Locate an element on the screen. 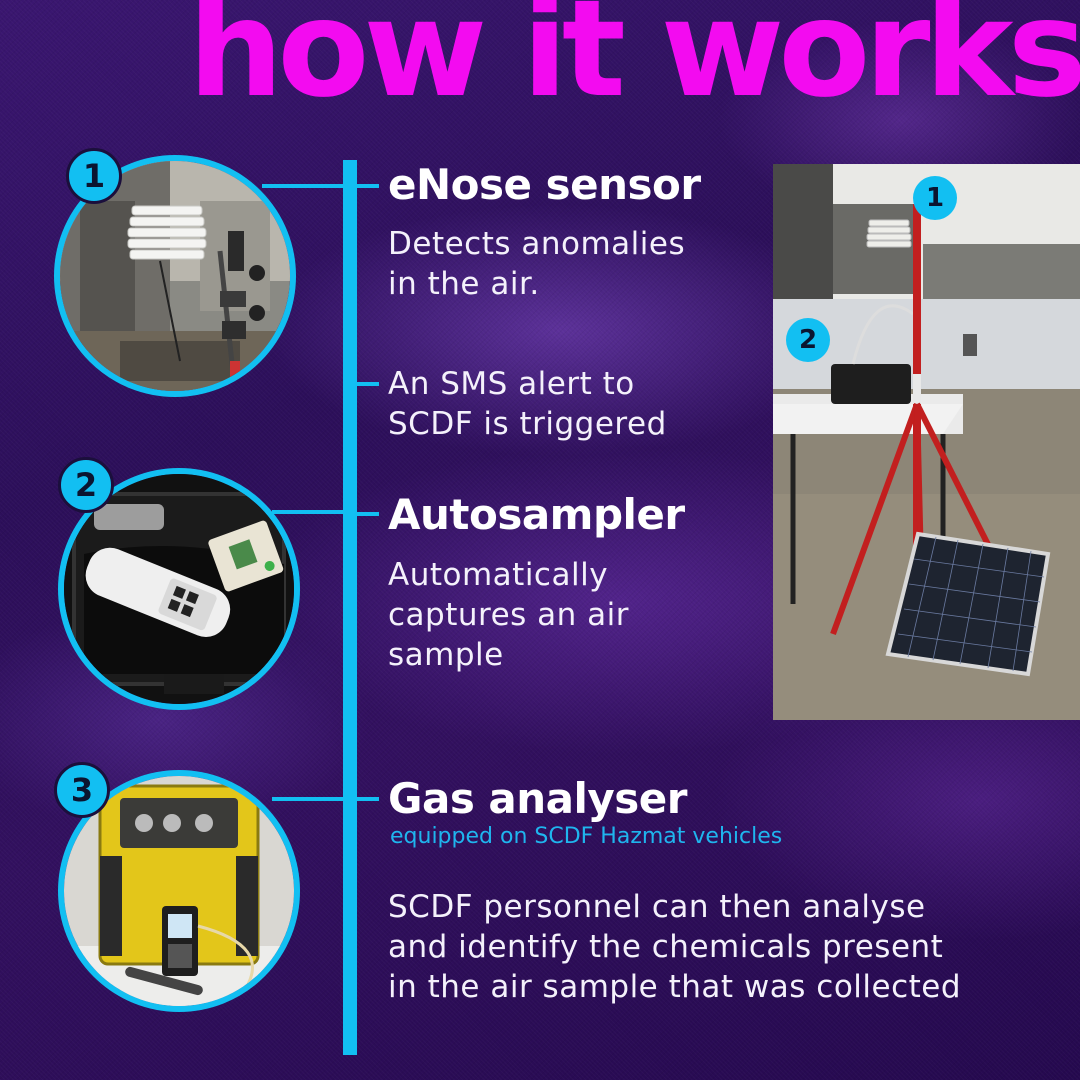  step-heading-enose-sensor: eNose sensor is located at coordinates (544, 184).